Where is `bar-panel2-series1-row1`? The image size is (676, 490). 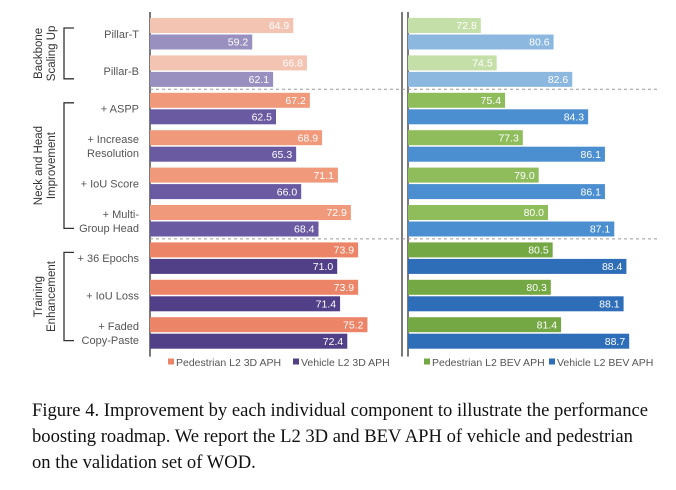 bar-panel2-series1-row1 is located at coordinates (444, 25).